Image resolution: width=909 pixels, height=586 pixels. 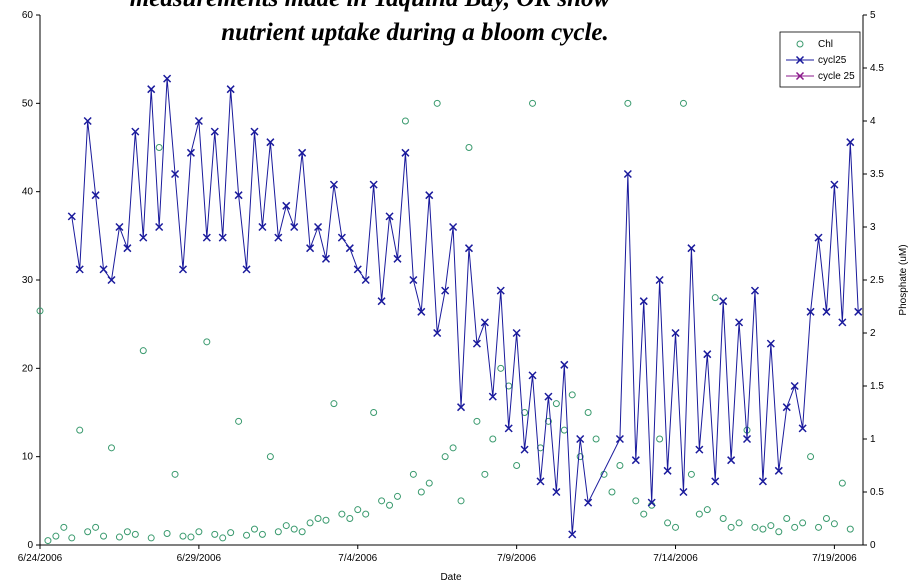 I want to click on y-tick-label: 40, so click(x=28, y=192).